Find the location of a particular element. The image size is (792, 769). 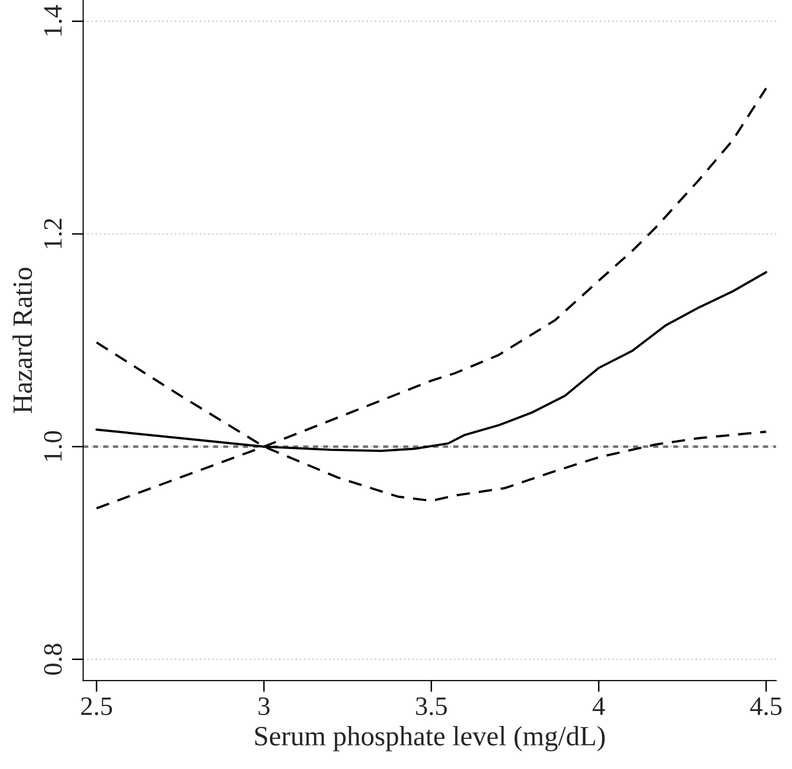

y-tick-label: 0.8 is located at coordinates (53, 659).